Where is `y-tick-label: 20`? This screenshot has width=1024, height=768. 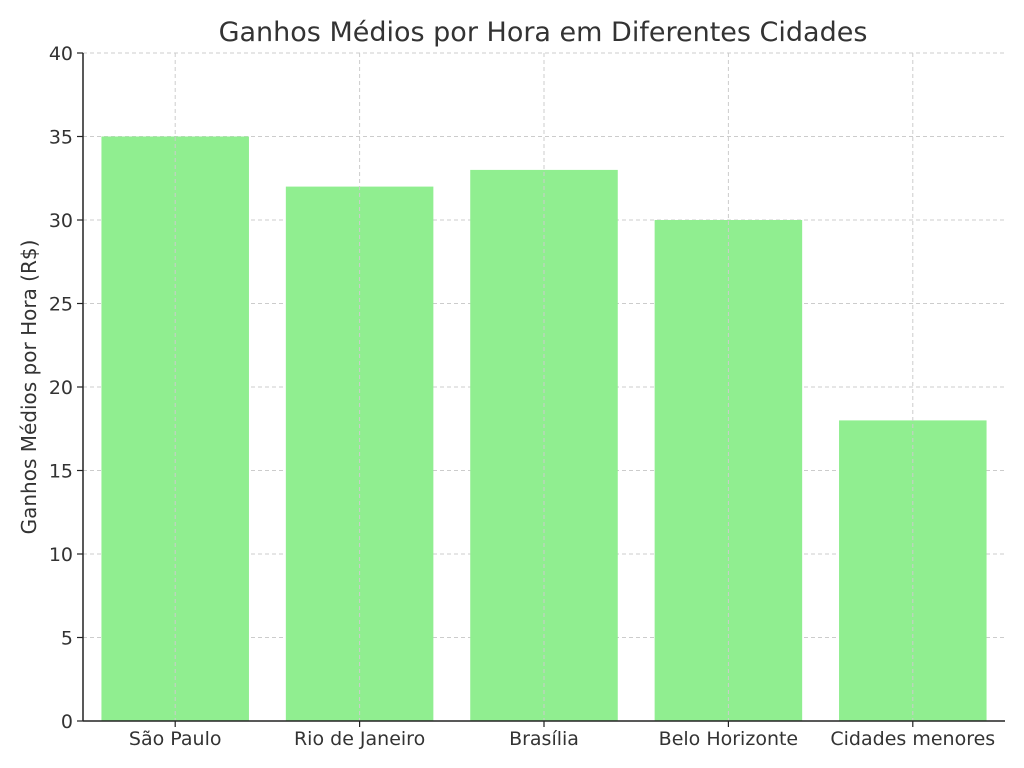
y-tick-label: 20 is located at coordinates (61, 388).